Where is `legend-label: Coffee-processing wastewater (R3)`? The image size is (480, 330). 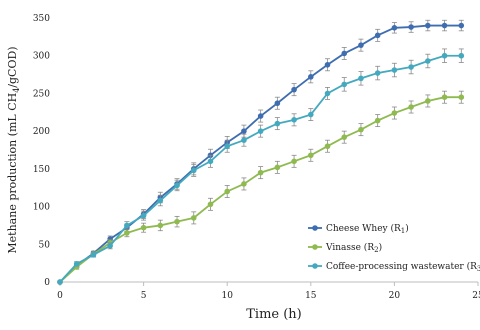
legend-label: Coffee-processing wastewater (R3) is located at coordinates (403, 267).